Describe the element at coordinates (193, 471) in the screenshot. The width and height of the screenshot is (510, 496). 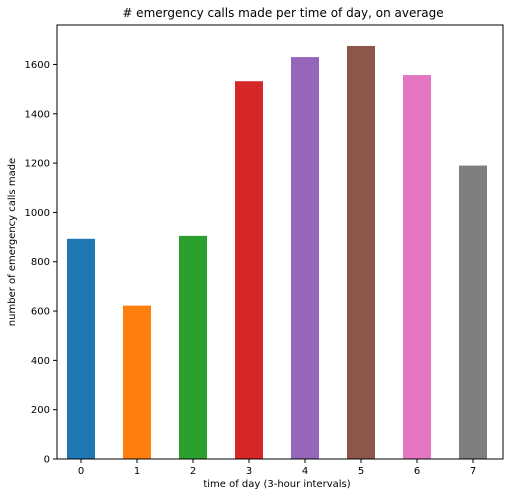
I see `x-tick-label: 2` at that location.